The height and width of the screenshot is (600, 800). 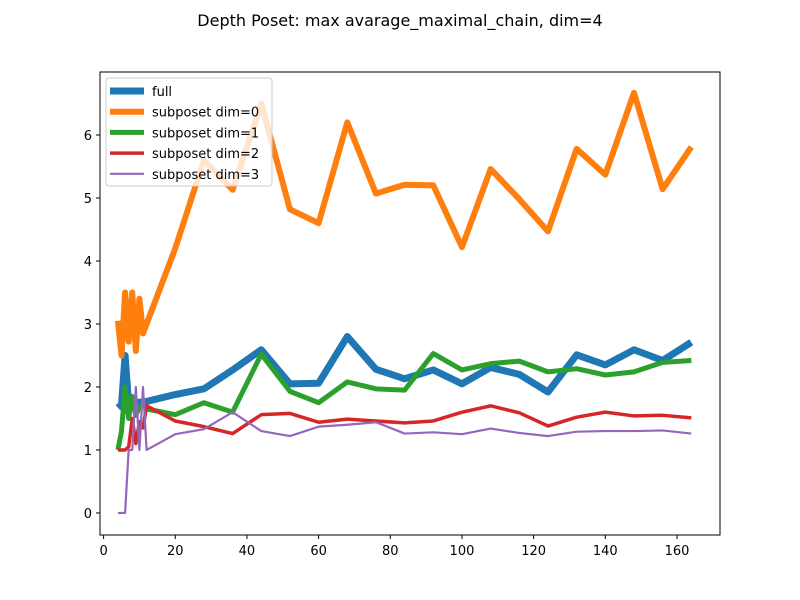 I want to click on y-tick-label: 3, so click(x=88, y=325).